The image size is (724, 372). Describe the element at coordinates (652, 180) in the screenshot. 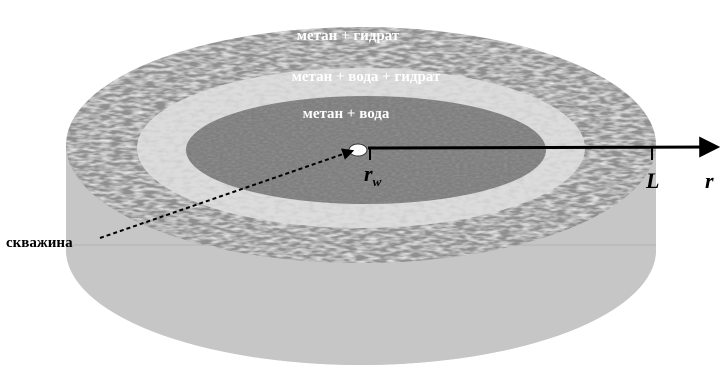

I see `L-label: L` at that location.